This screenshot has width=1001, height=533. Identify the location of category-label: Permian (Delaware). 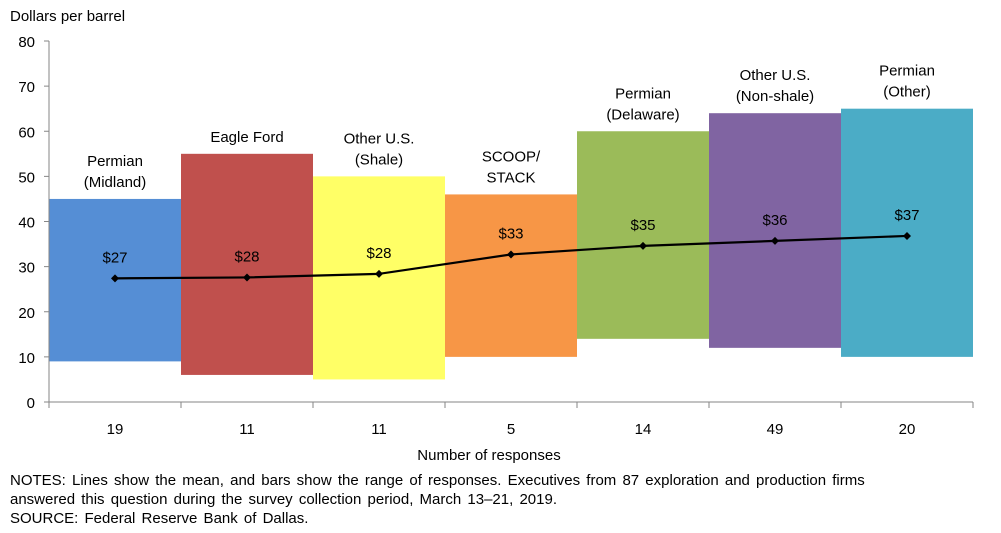
(642, 104).